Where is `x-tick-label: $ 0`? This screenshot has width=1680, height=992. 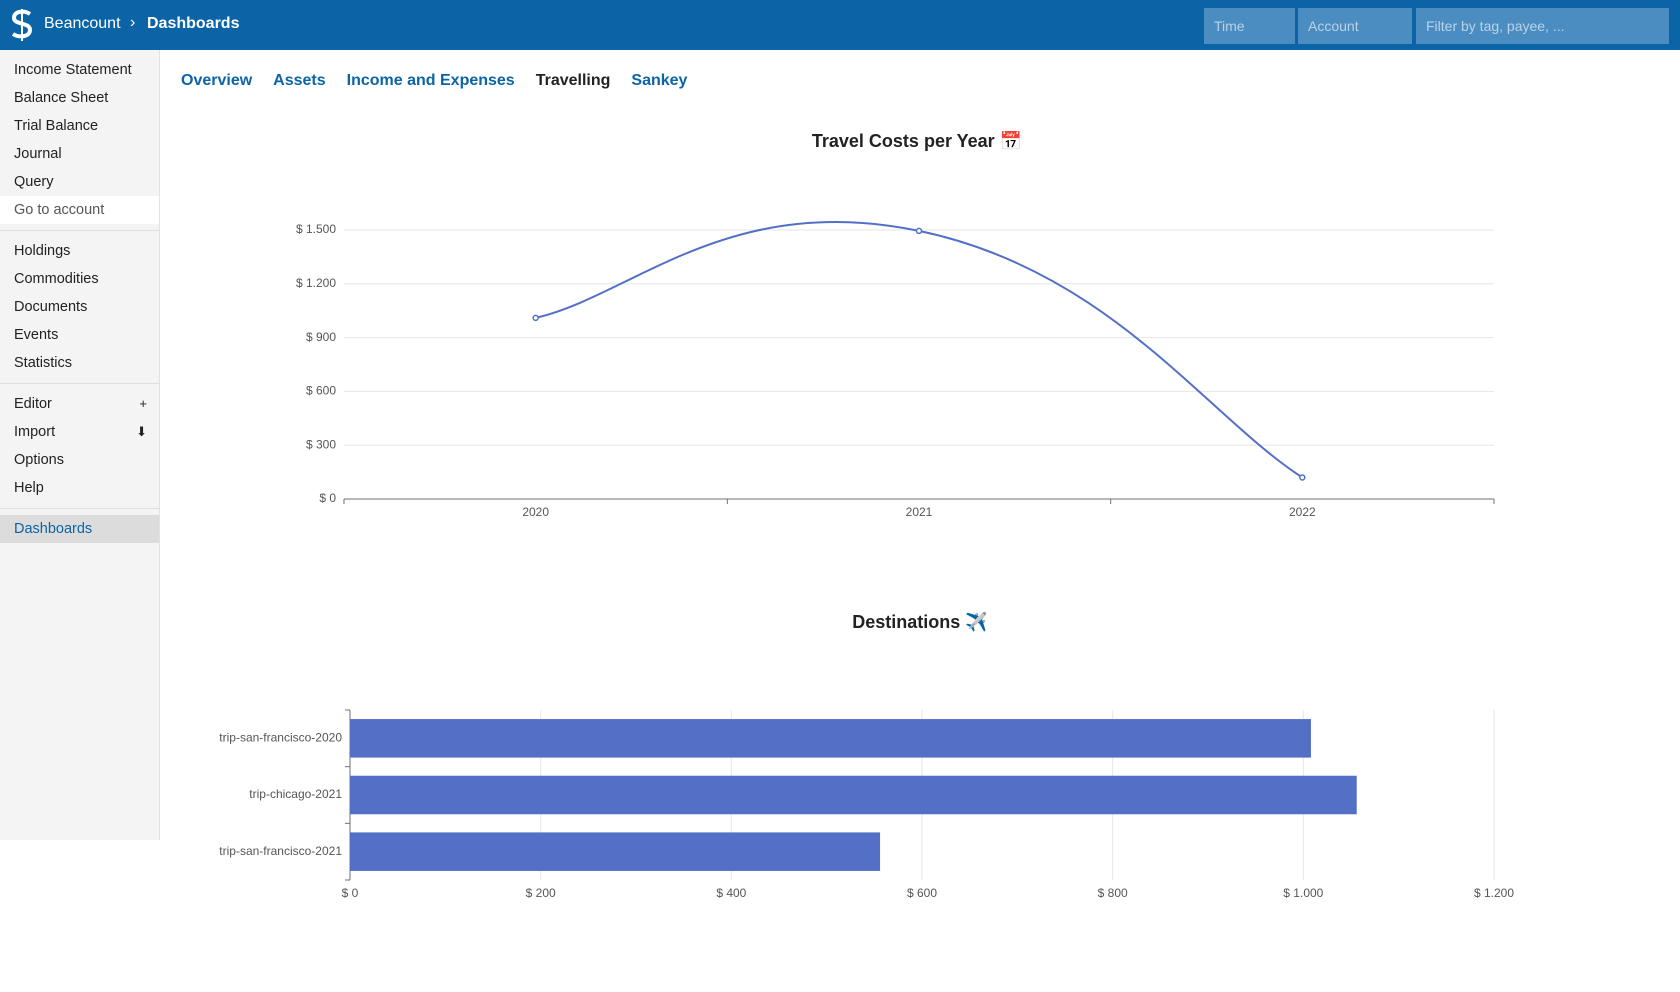 x-tick-label: $ 0 is located at coordinates (350, 893).